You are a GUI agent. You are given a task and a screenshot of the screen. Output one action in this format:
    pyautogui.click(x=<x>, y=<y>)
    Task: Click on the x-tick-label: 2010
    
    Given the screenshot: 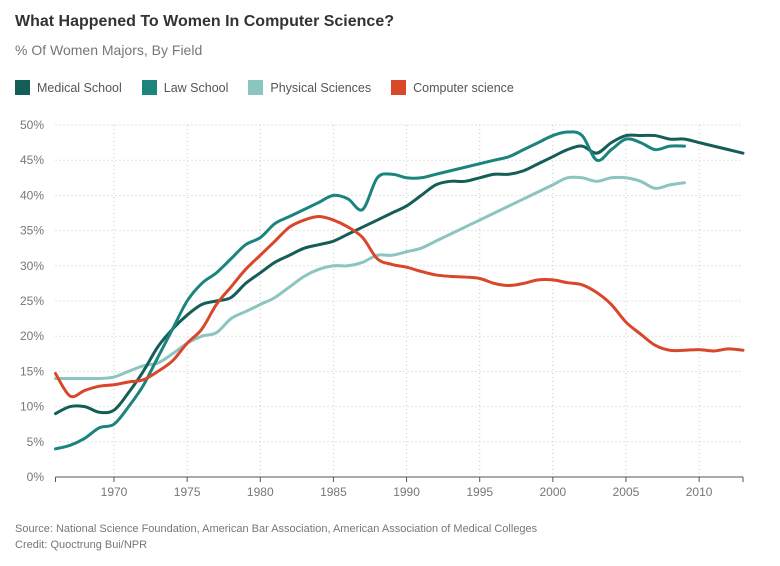 What is the action you would take?
    pyautogui.click(x=699, y=492)
    